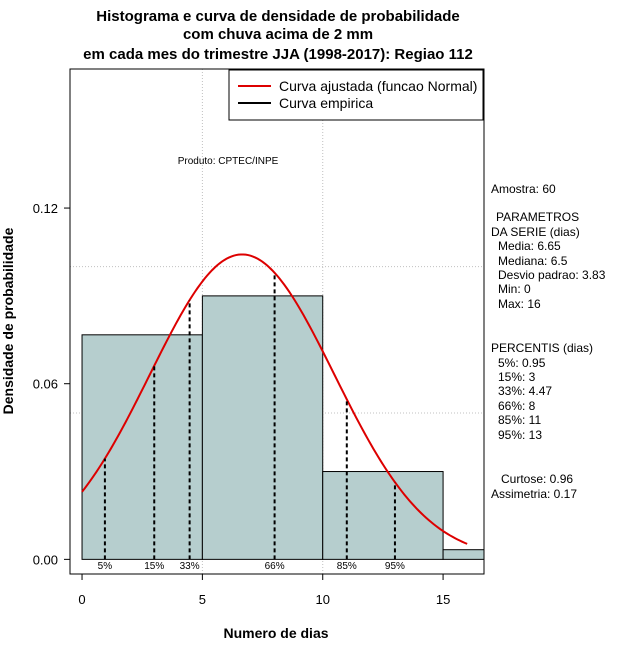  I want to click on y-tick-label-1: 0.06, so click(45, 384).